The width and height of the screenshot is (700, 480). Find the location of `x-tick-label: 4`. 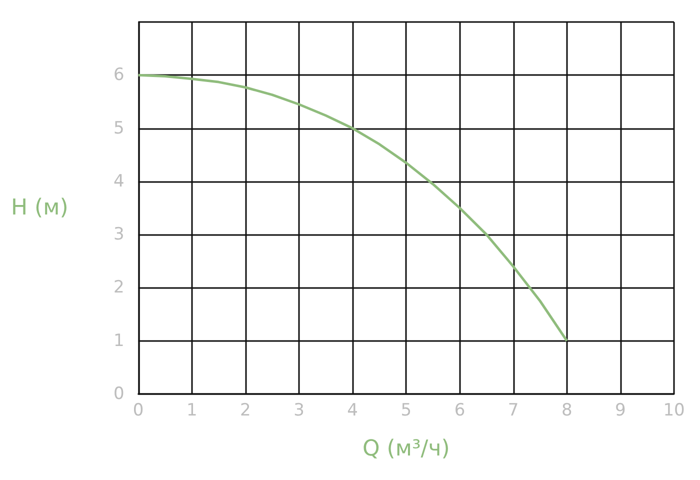

x-tick-label: 4 is located at coordinates (352, 410).